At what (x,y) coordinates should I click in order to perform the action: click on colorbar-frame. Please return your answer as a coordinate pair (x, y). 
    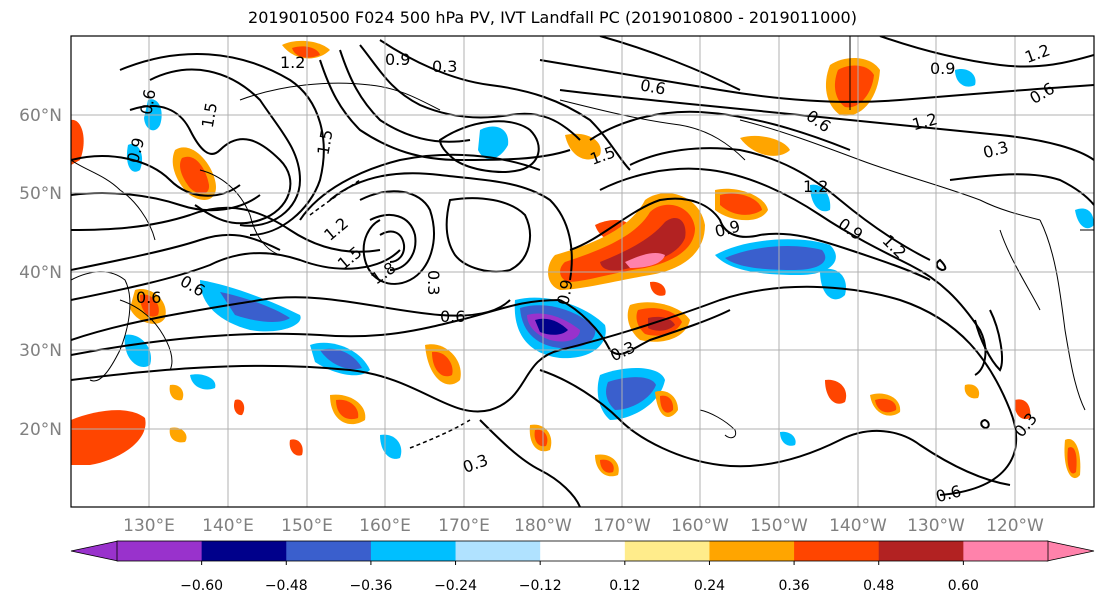
    Looking at the image, I should click on (582, 551).